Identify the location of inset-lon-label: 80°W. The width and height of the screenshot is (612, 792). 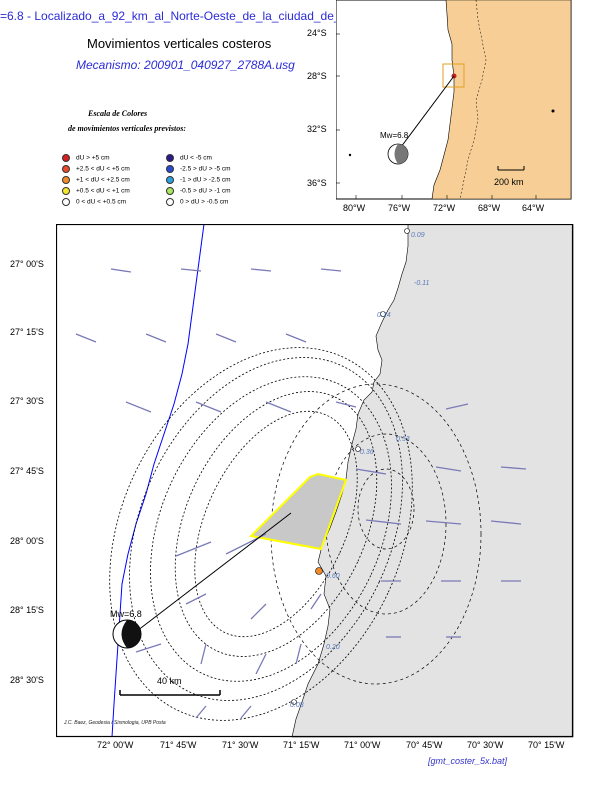
(354, 208).